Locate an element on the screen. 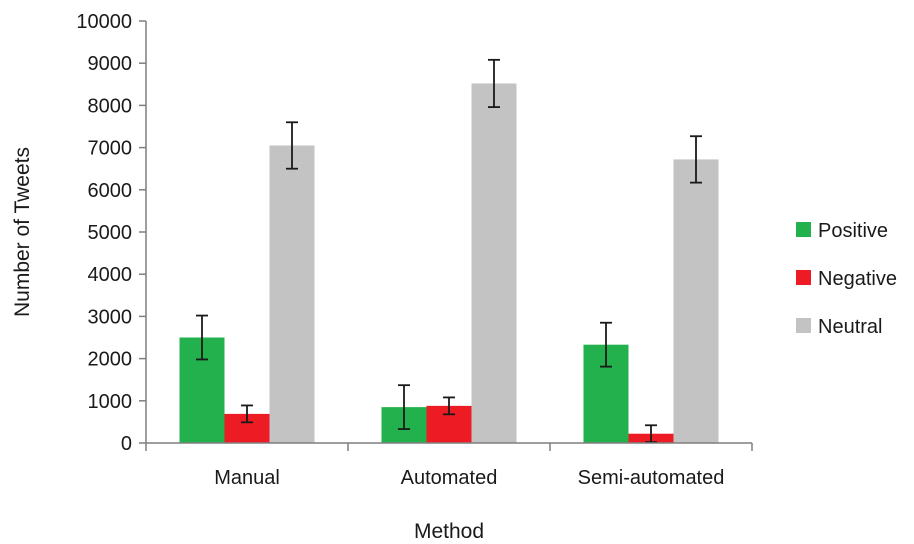 Image resolution: width=914 pixels, height=544 pixels. x-axis-title: Method is located at coordinates (449, 531).